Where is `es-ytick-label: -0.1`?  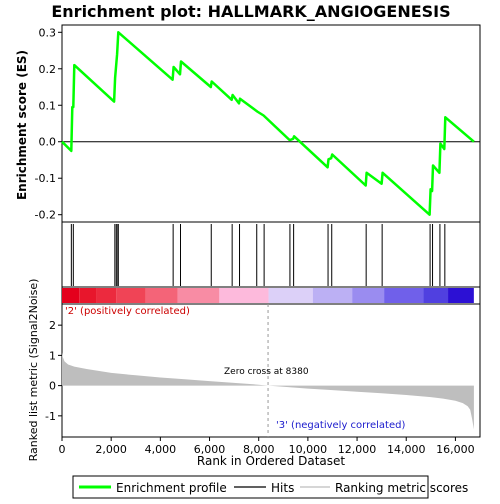
es-ytick-label: -0.1 is located at coordinates (45, 178).